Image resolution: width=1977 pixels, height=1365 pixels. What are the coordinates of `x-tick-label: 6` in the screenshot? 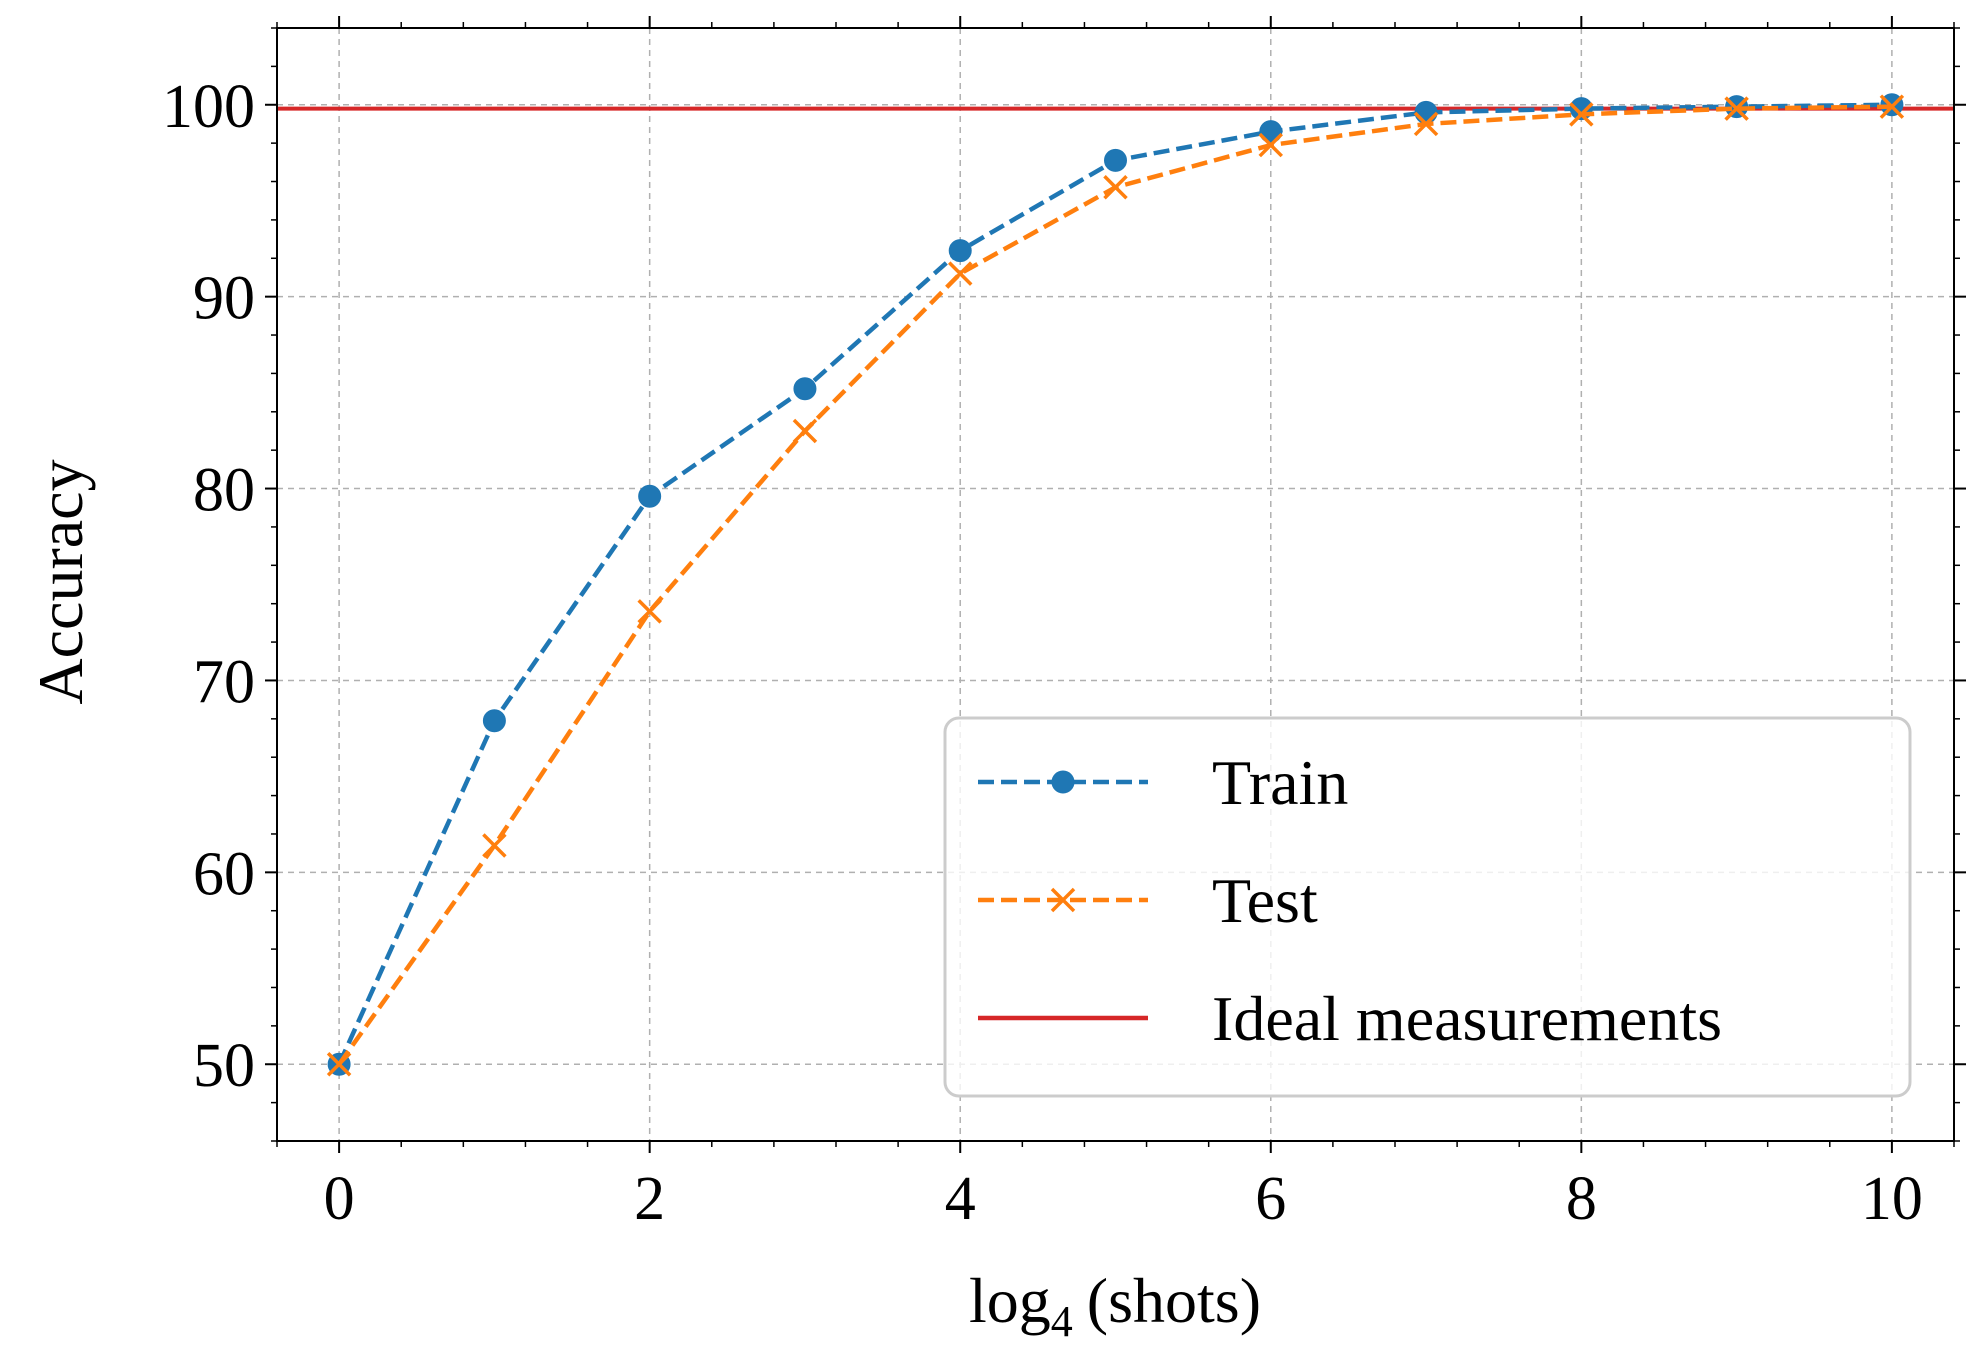 It's located at (1270, 1199).